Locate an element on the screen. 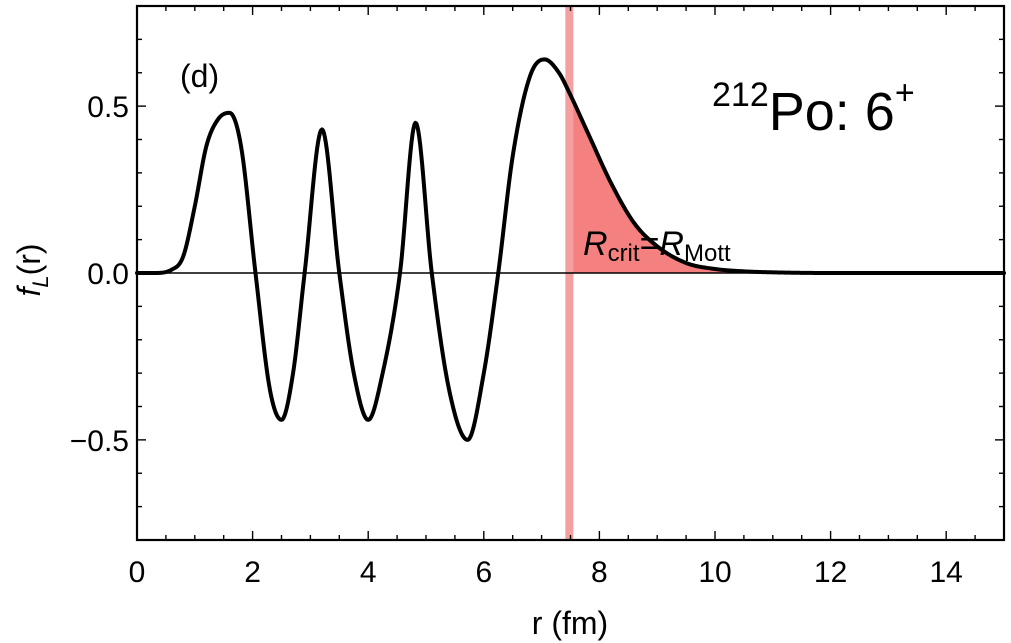 The height and width of the screenshot is (643, 1011). rcrit-sub: crit is located at coordinates (624, 253).